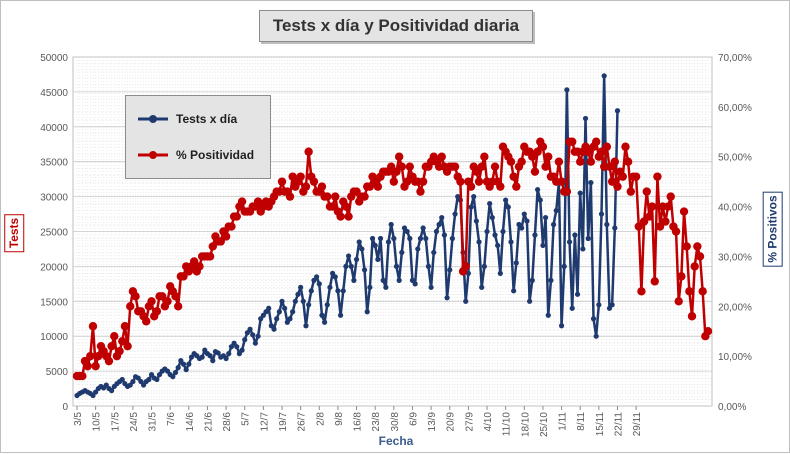 The image size is (790, 454). What do you see at coordinates (469, 422) in the screenshot?
I see `x-tick-label: 27/9` at bounding box center [469, 422].